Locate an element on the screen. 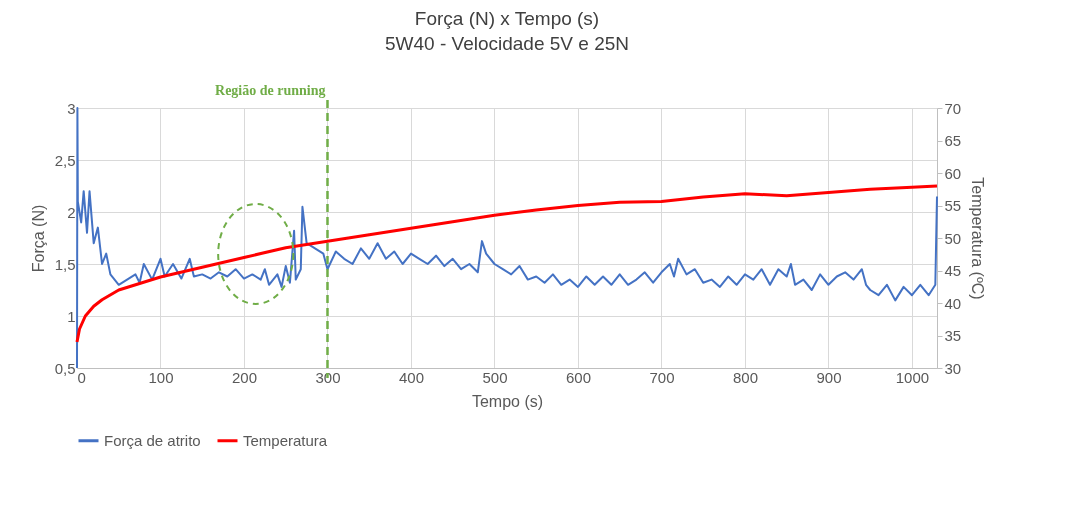  y2-tick-label: 60 is located at coordinates (953, 173).